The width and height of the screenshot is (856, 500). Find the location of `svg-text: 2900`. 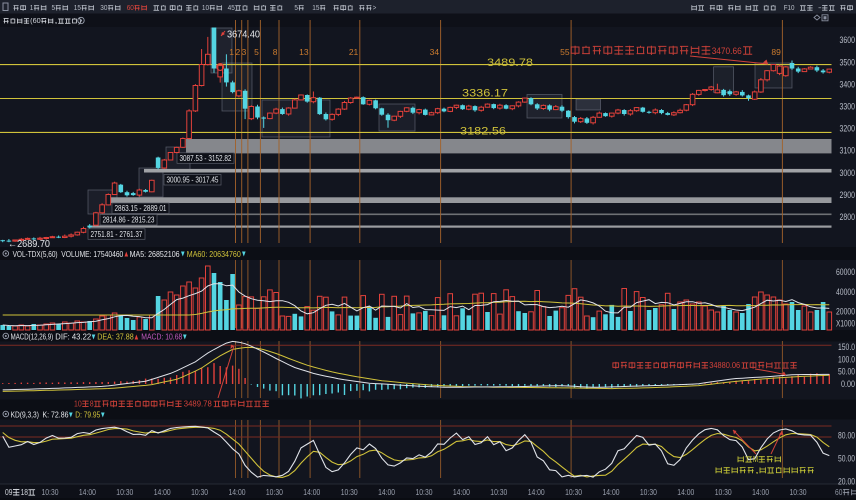

svg-text: 2900 is located at coordinates (848, 195).